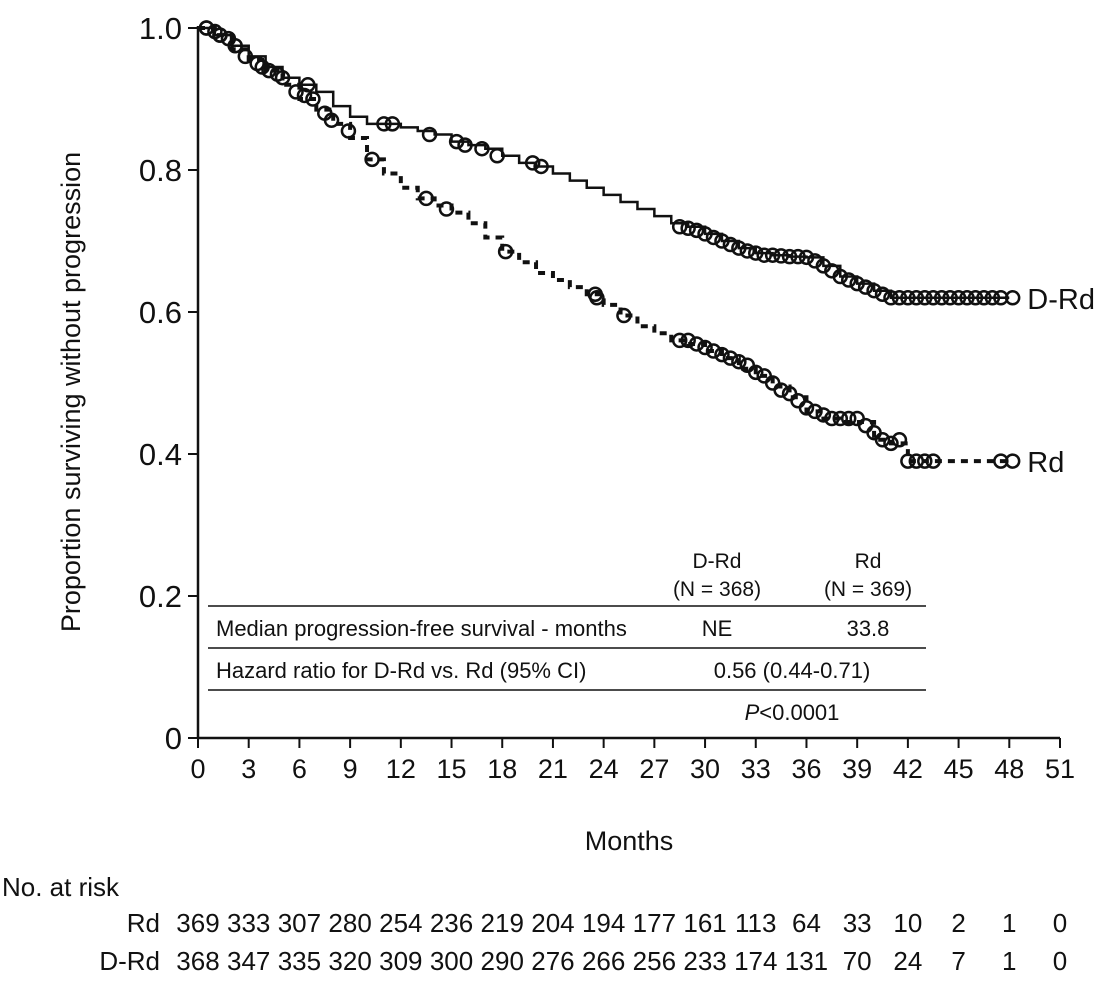 This screenshot has height=988, width=1112. Describe the element at coordinates (400, 961) in the screenshot. I see `at-risk-value: 309` at that location.